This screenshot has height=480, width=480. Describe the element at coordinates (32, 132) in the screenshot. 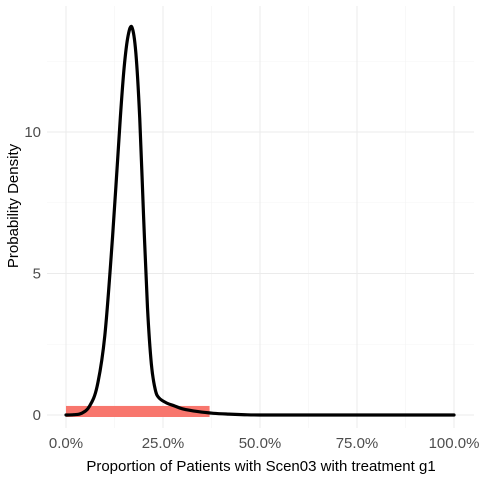

I see `y-tick-label: 10` at that location.